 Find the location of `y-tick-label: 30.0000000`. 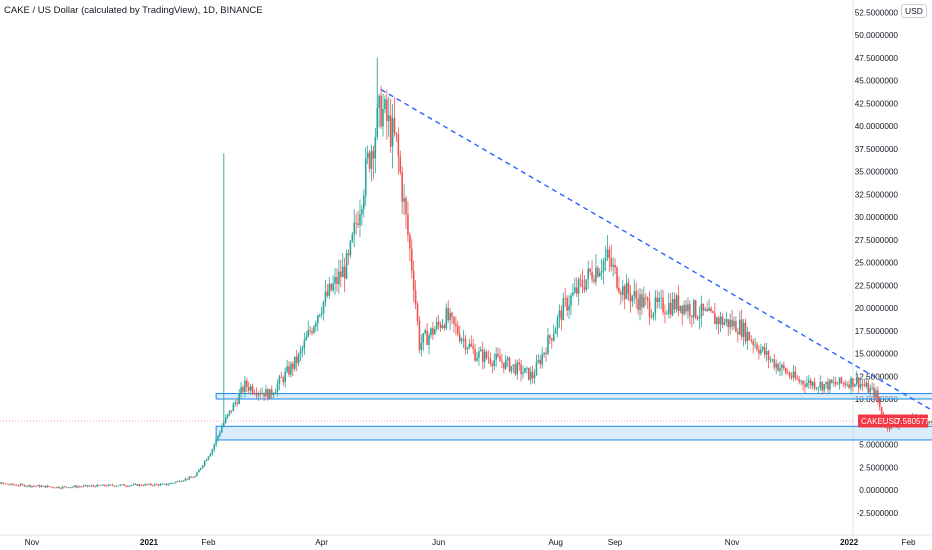

y-tick-label: 30.0000000 is located at coordinates (877, 217).